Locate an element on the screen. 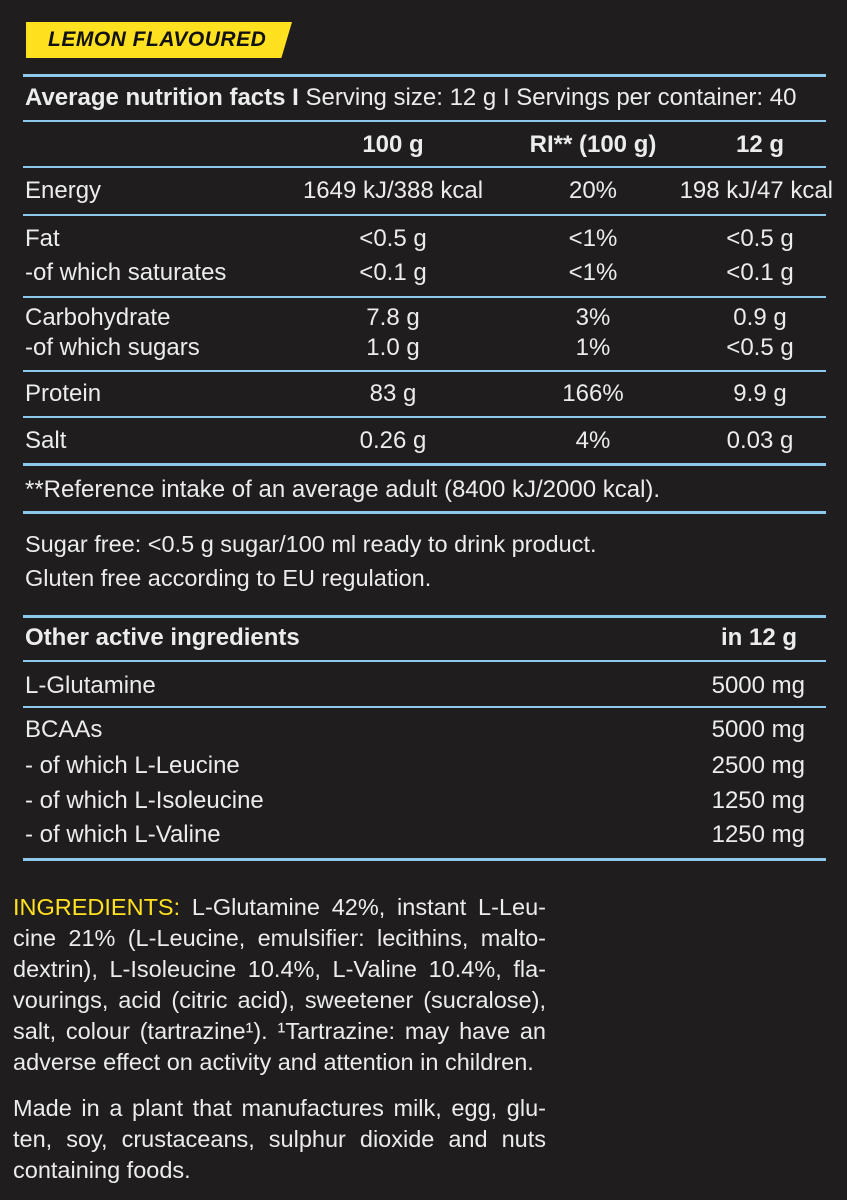 The image size is (847, 1200). value-ri: 4% is located at coordinates (593, 440).